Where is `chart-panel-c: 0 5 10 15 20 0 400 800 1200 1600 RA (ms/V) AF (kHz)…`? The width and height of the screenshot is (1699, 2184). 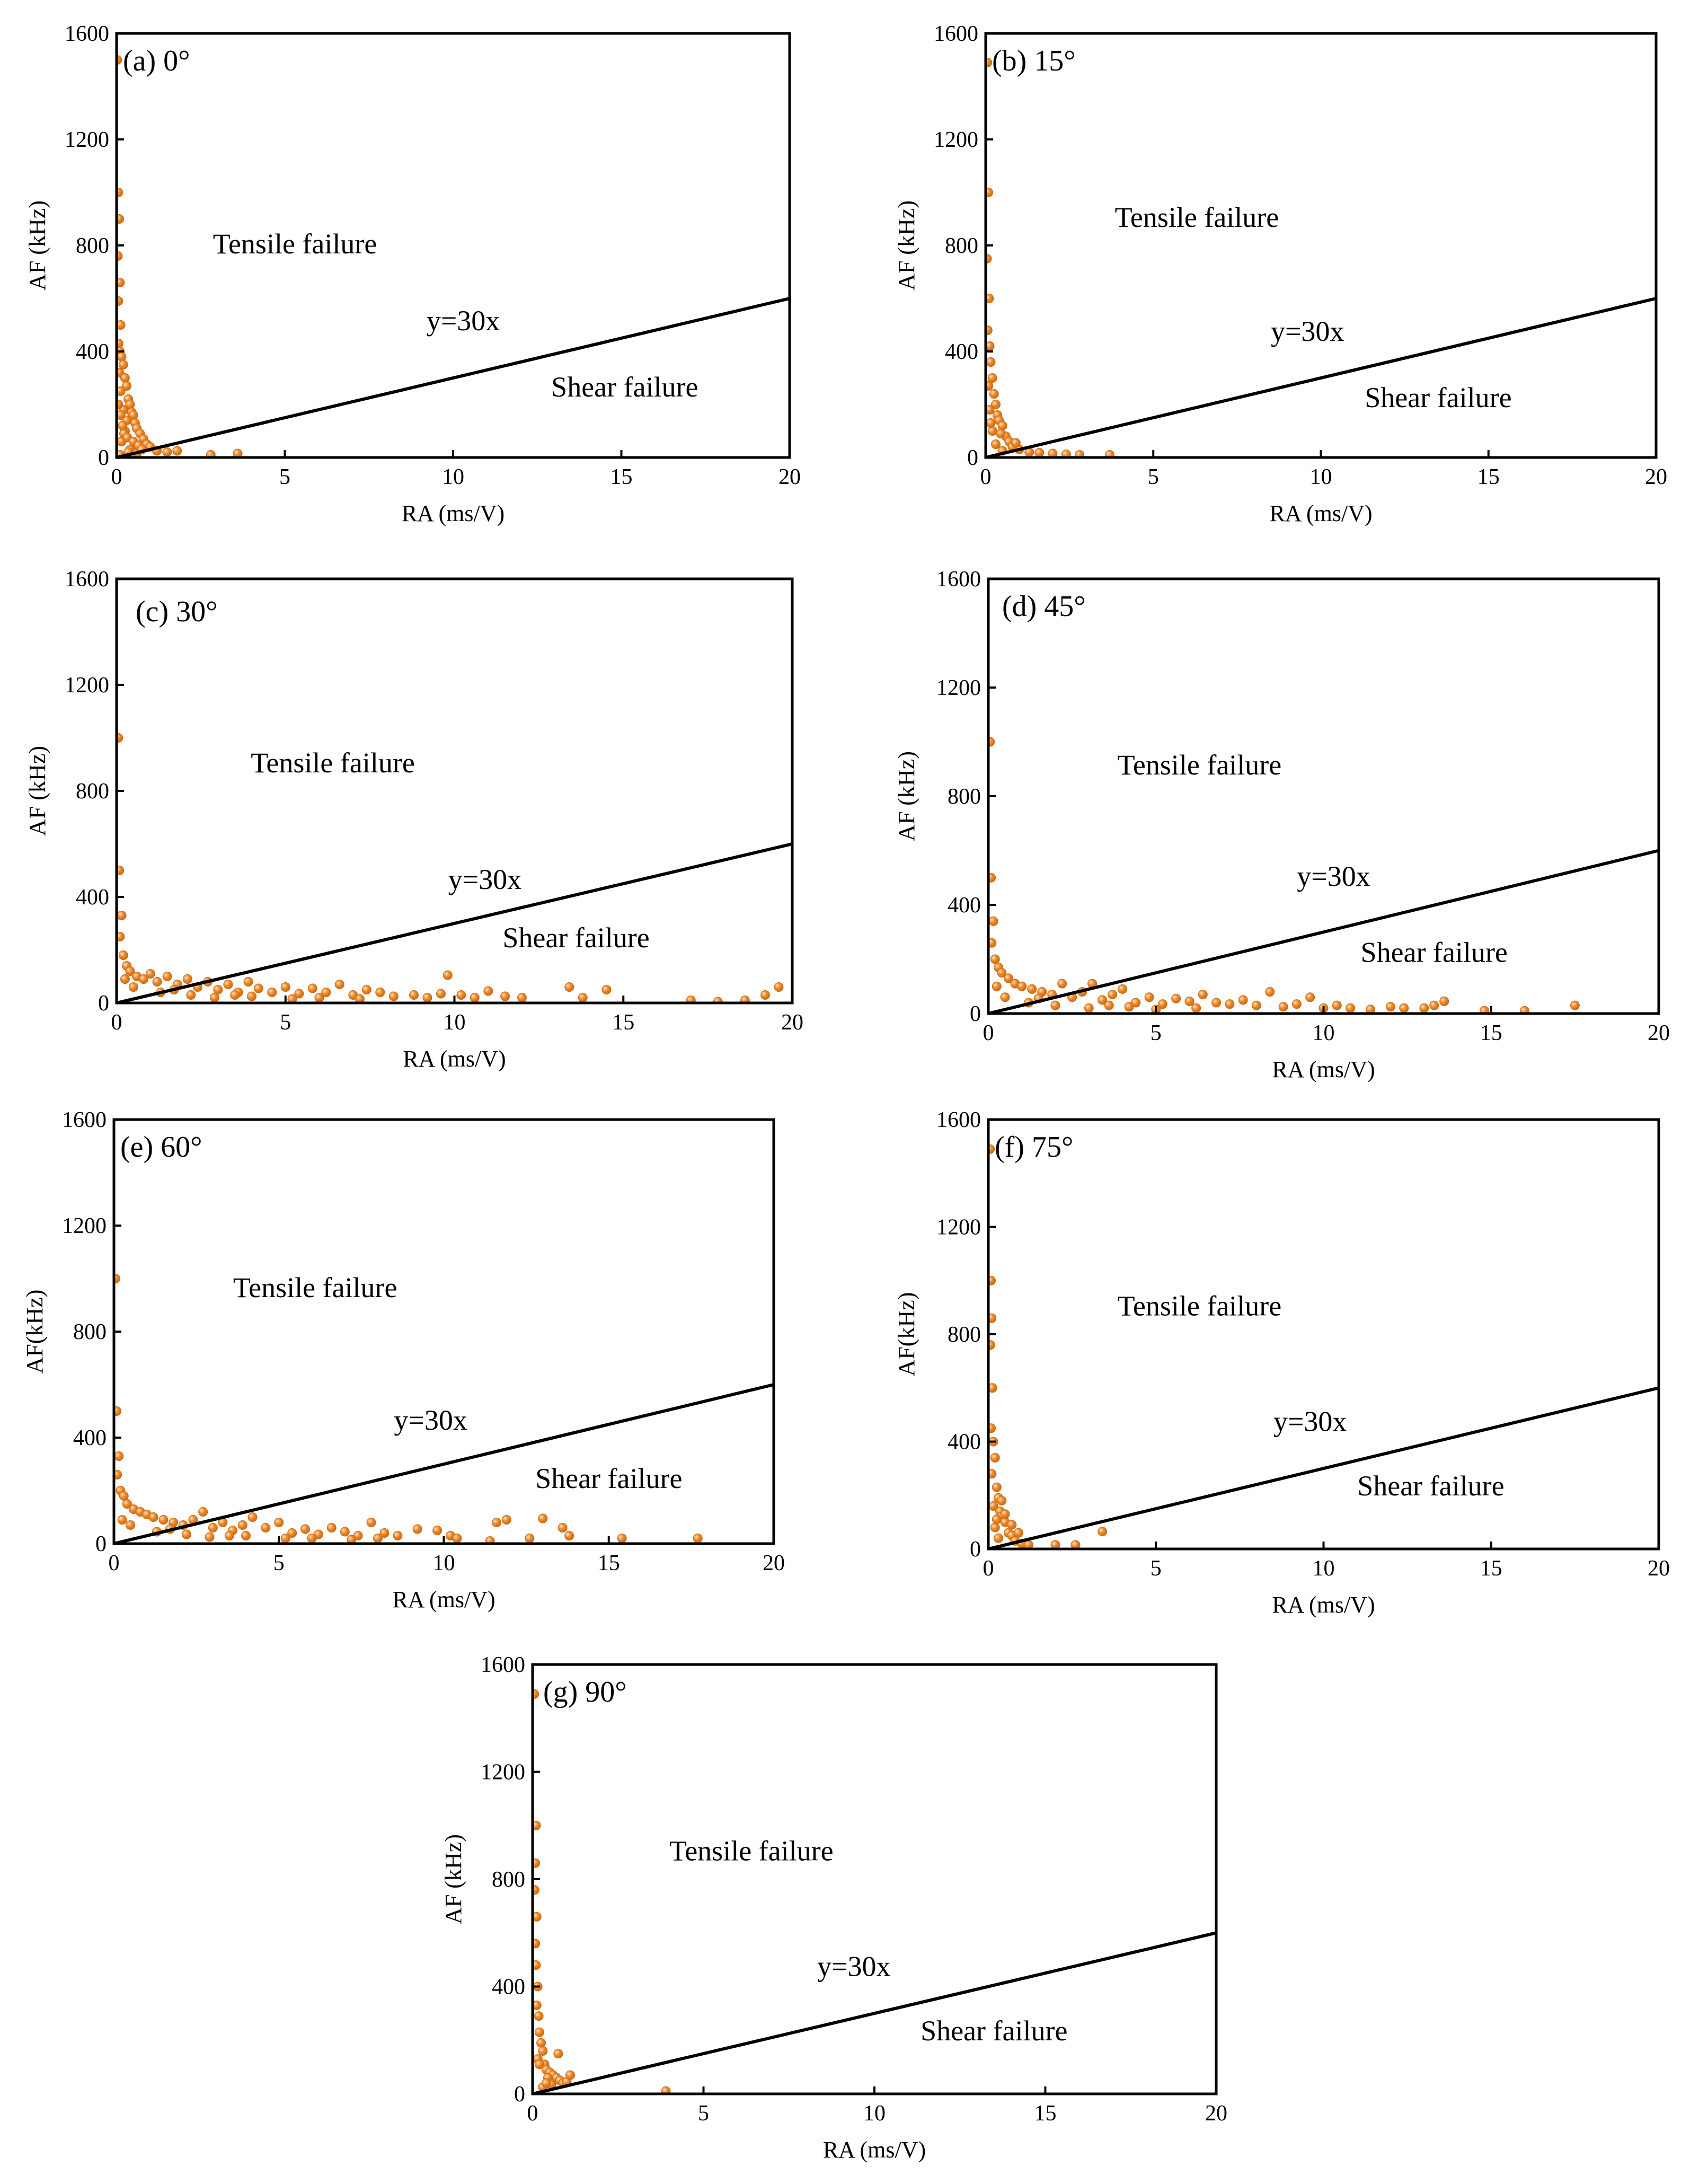 chart-panel-c: 0 5 10 15 20 0 400 800 1200 1600 RA (ms/V) AF (kHz)… is located at coordinates (413, 819).